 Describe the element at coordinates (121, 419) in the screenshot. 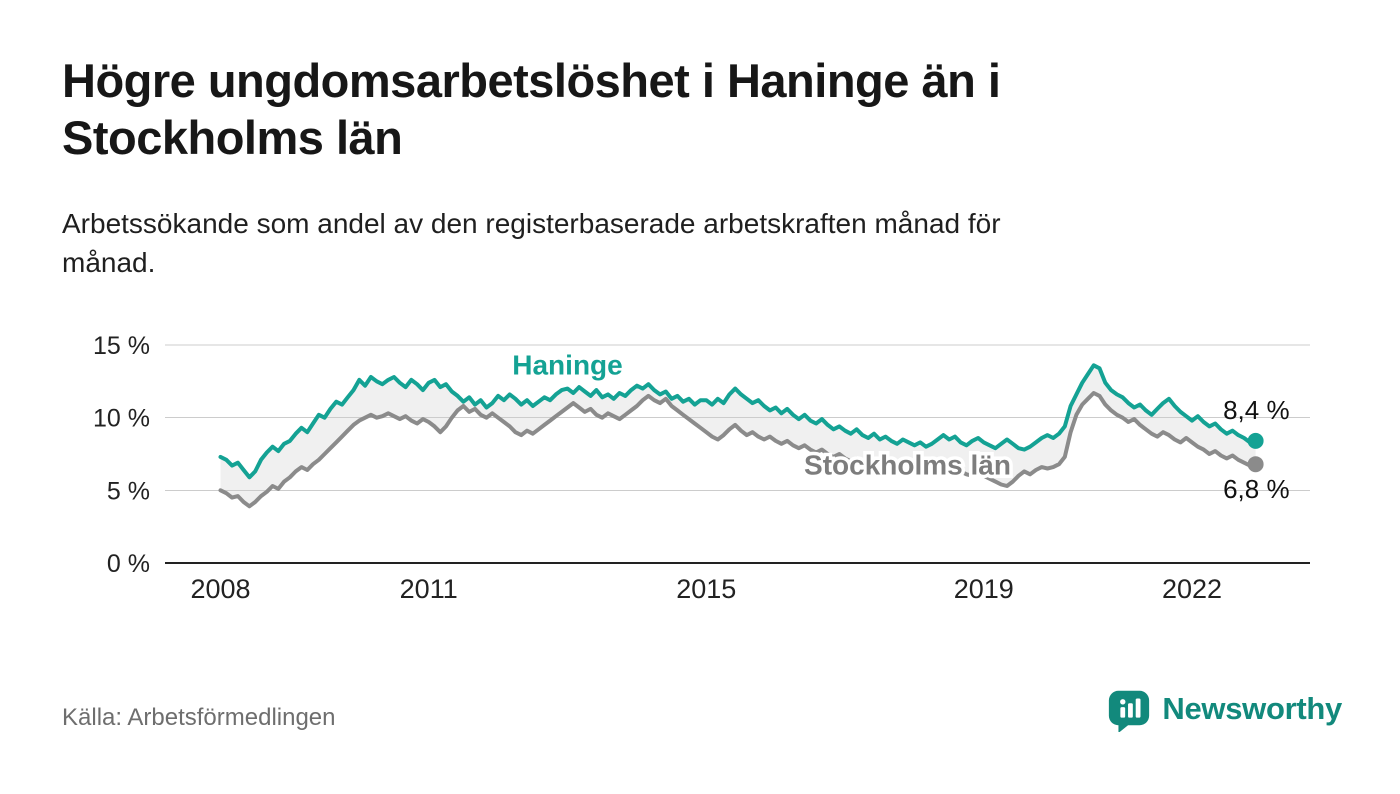

I see `y-tick-label: 10 %` at that location.